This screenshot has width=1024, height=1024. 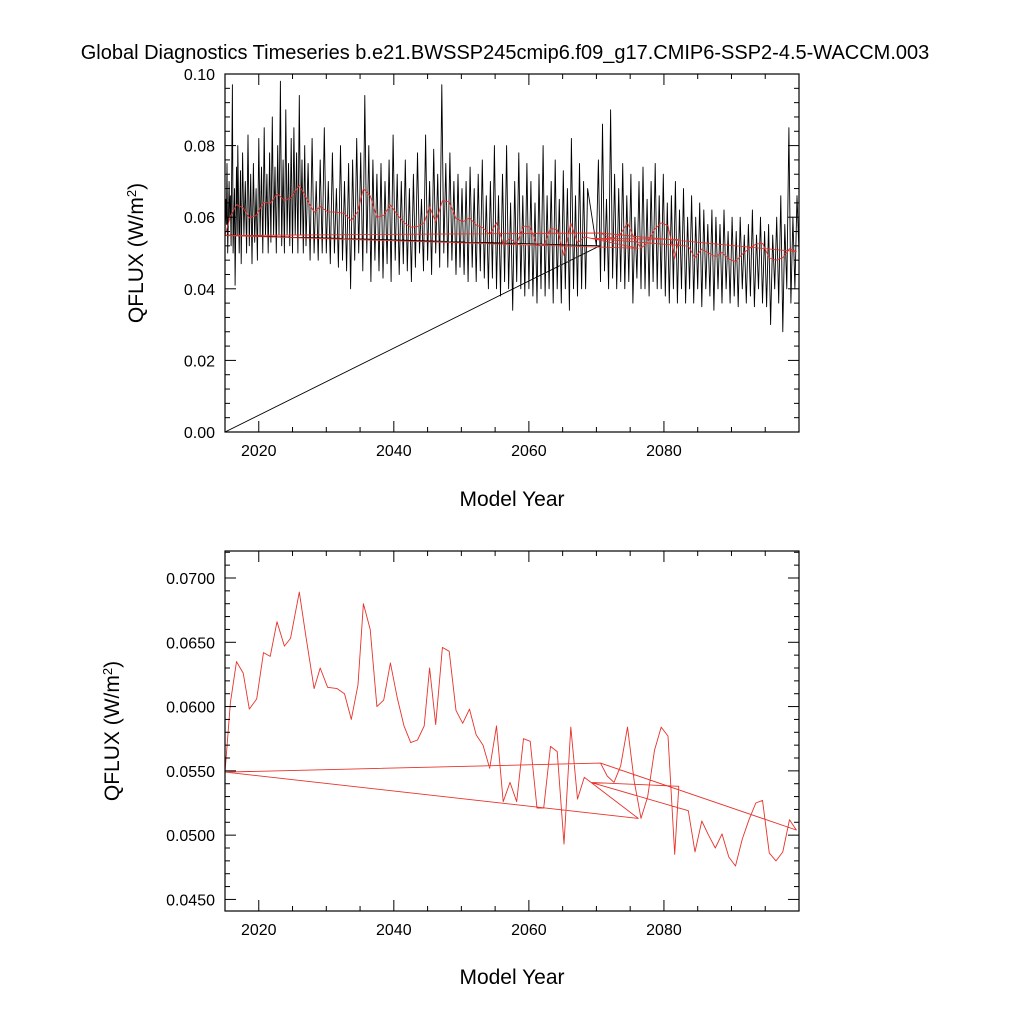 I want to click on y-tick-label: 0.0450, so click(x=190, y=900).